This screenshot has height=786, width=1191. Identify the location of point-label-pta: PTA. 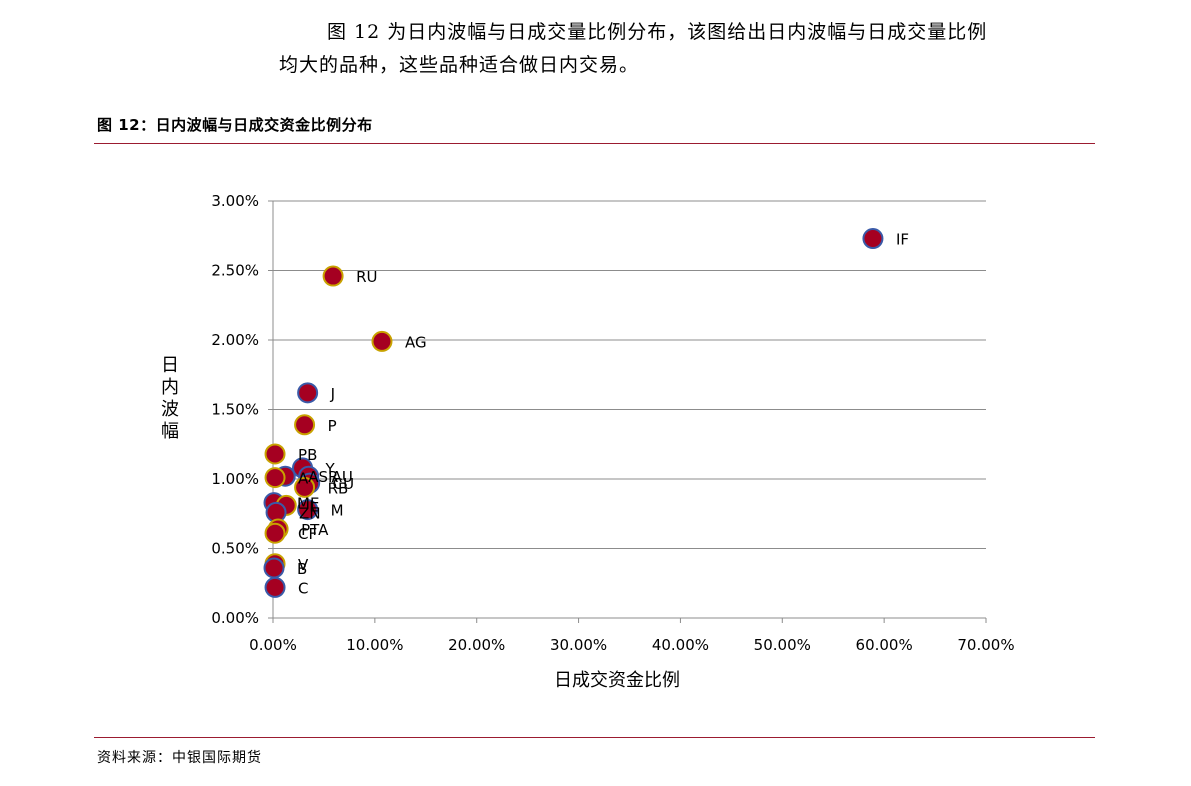
(315, 530).